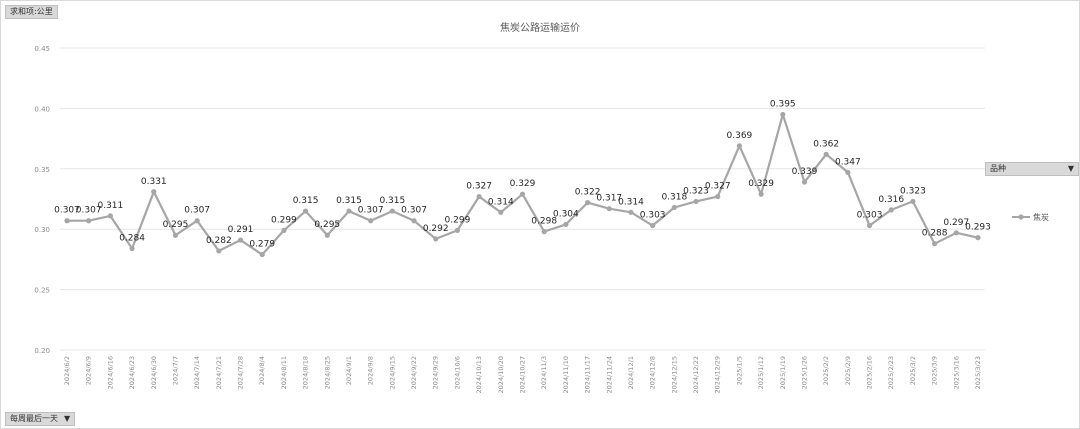 This screenshot has height=429, width=1080. Describe the element at coordinates (479, 374) in the screenshot. I see `x-tick-label: 2024/10/13` at that location.